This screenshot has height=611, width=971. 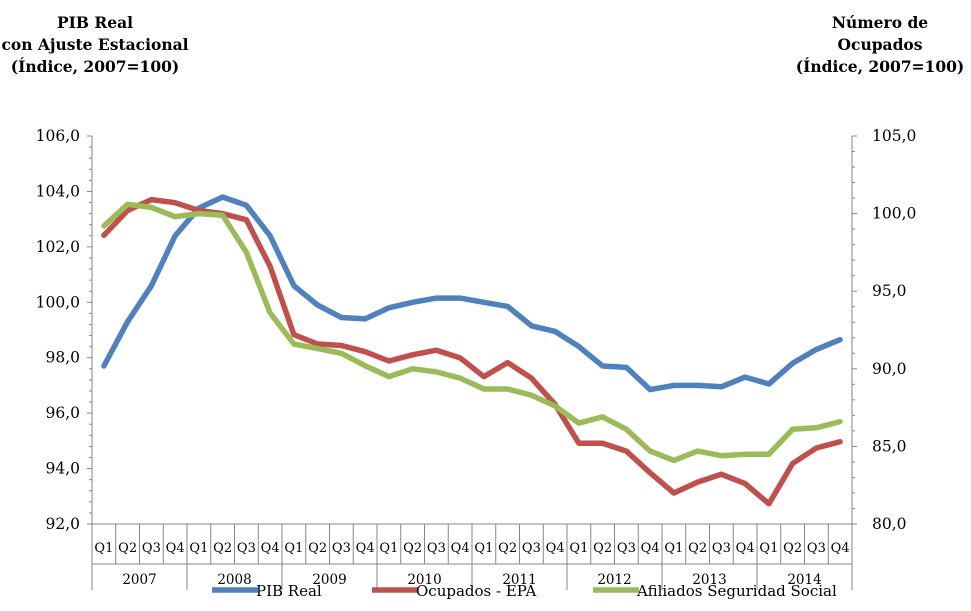 What do you see at coordinates (62, 413) in the screenshot?
I see `left-tick-label: 96,0` at bounding box center [62, 413].